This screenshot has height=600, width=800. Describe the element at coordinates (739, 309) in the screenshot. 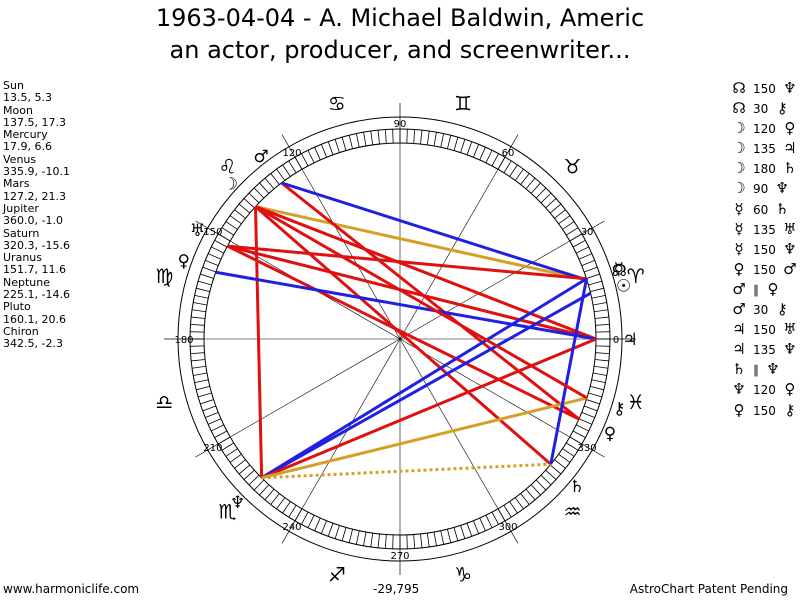

I see `aspect-planet-1: ♂` at that location.